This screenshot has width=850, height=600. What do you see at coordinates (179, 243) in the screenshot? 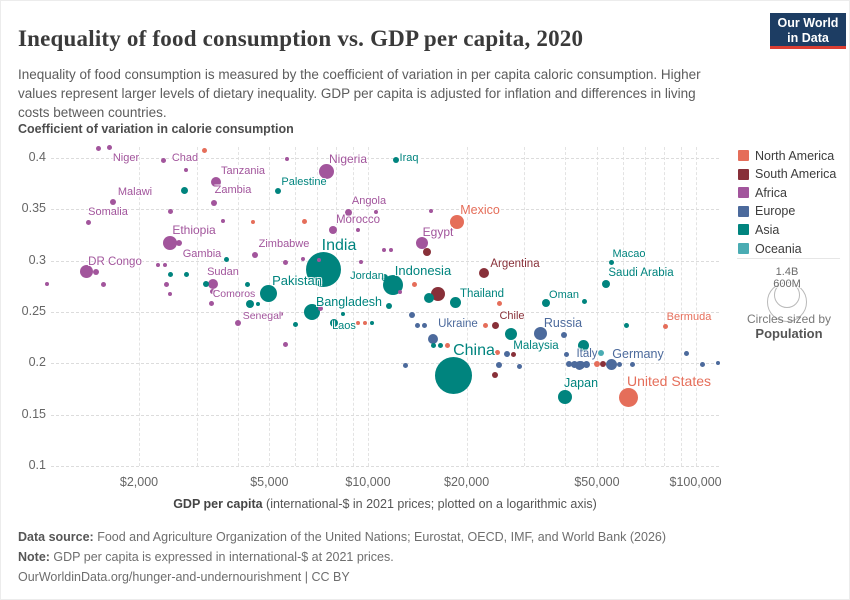
I see `data-point-gambia` at bounding box center [179, 243].